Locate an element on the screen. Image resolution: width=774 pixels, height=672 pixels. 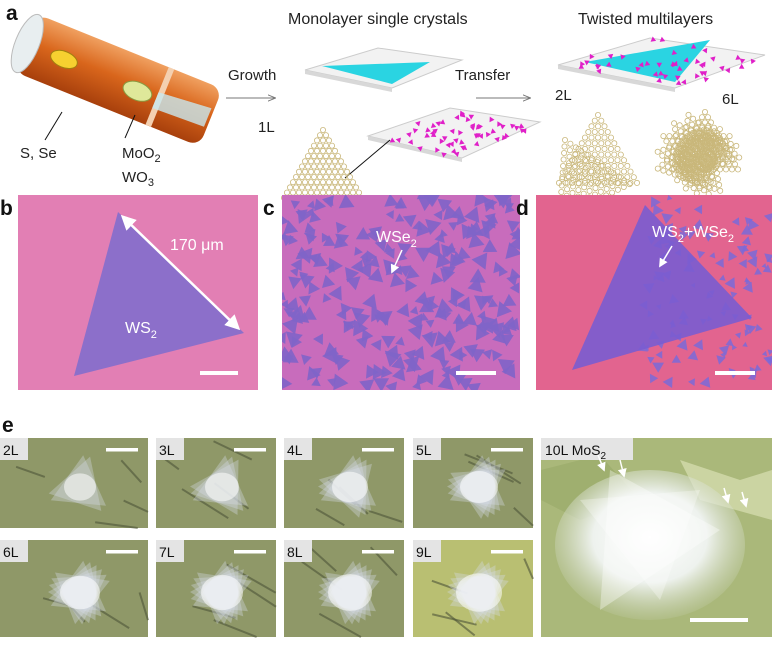
subscript: 3 is located at coordinates (151, 183).